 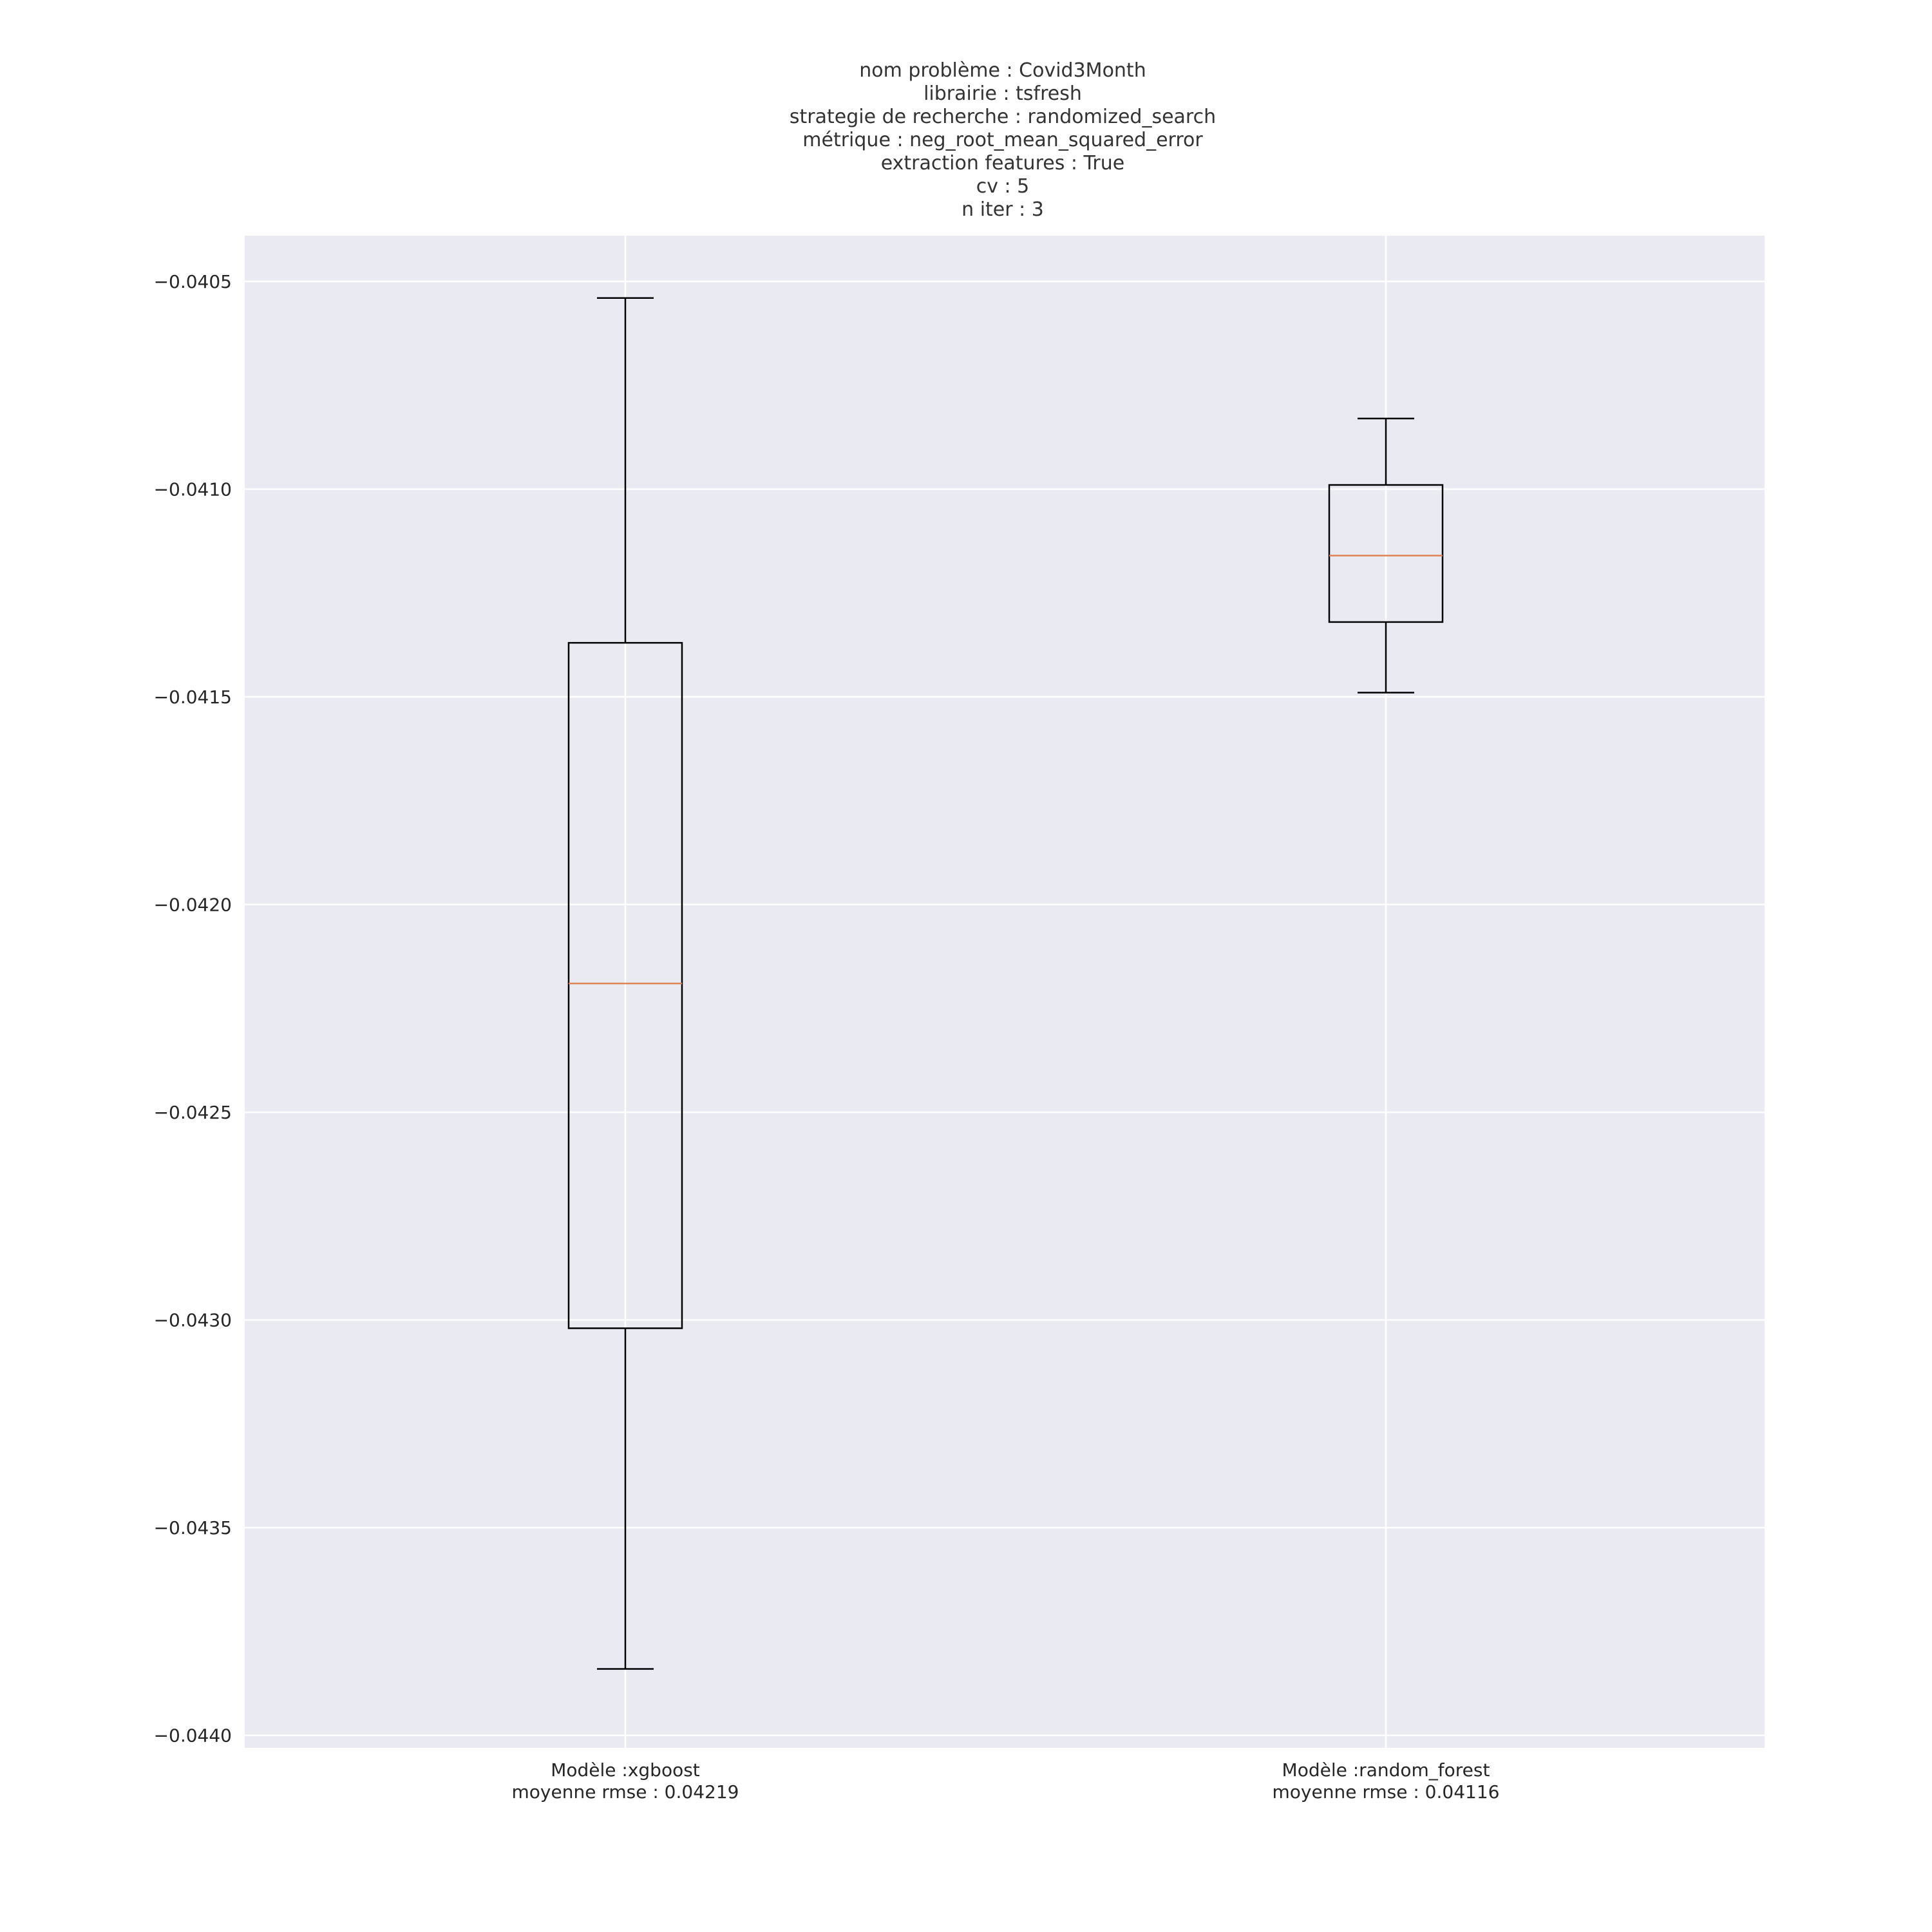 What do you see at coordinates (1003, 209) in the screenshot?
I see `title-line: n iter : 3` at bounding box center [1003, 209].